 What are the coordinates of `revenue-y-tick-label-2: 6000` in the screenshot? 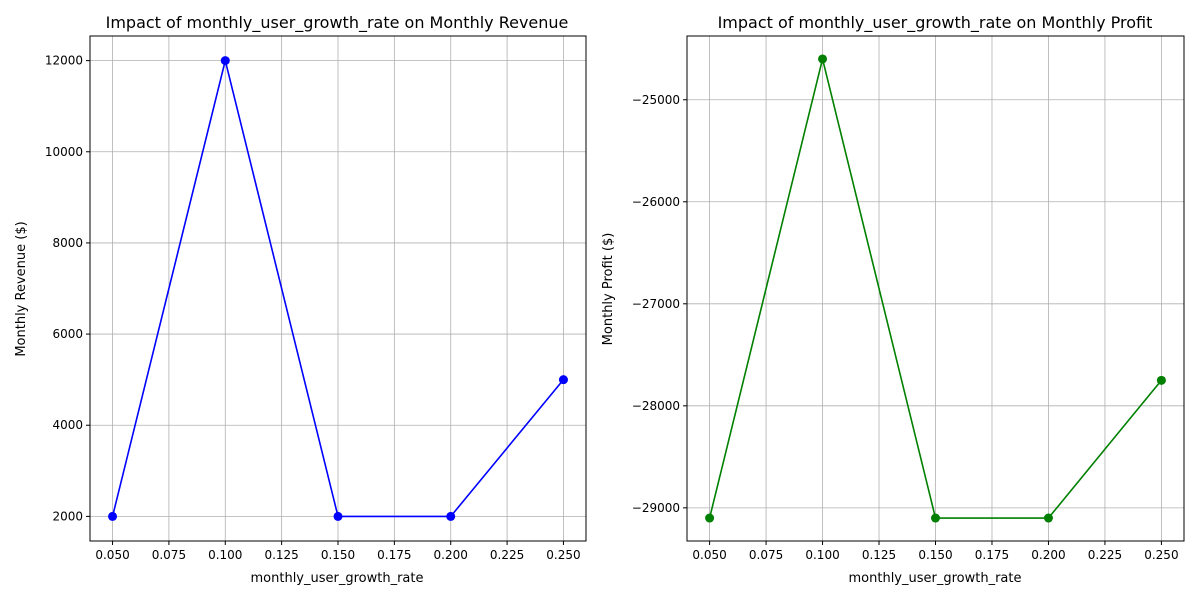 It's located at (67, 334).